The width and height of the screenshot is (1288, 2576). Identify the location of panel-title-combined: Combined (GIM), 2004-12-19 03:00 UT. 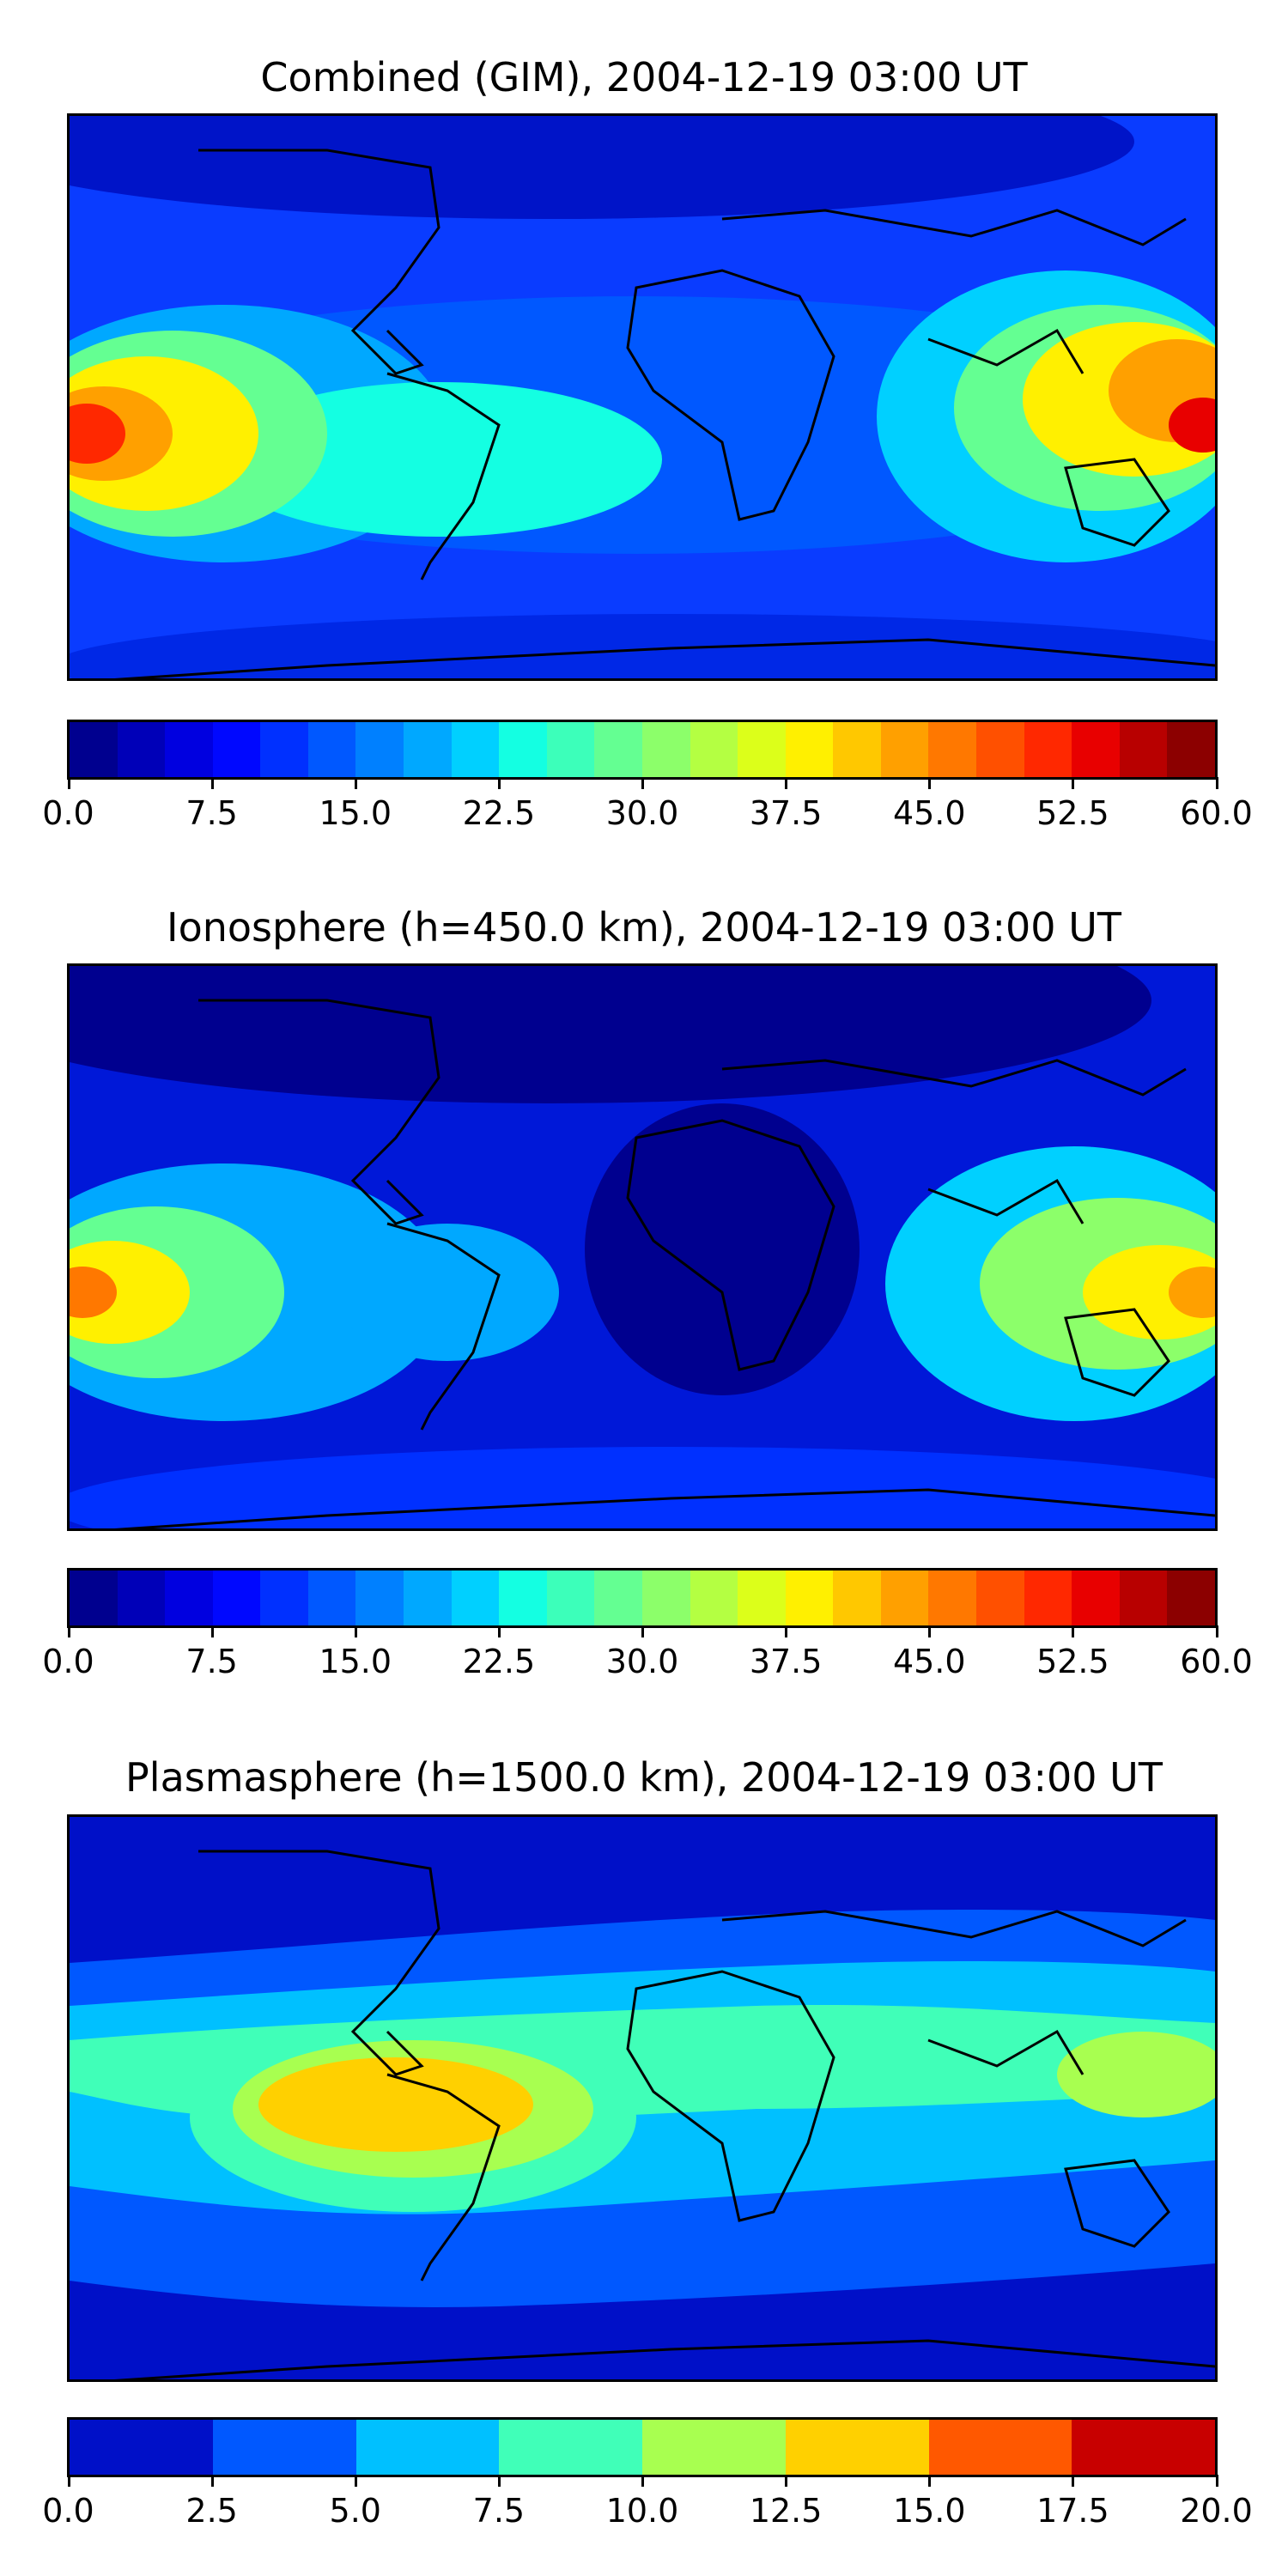
(644, 77).